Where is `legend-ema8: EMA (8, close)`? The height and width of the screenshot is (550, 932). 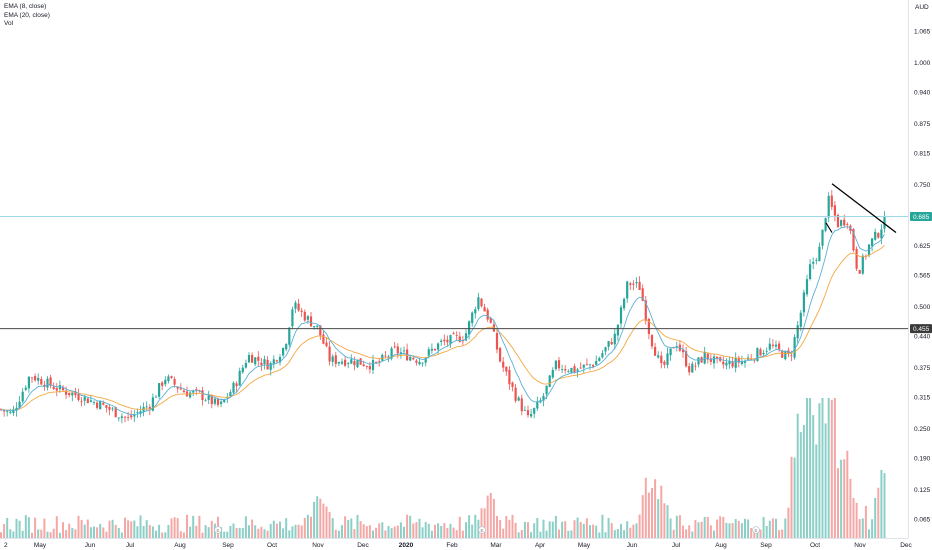 legend-ema8: EMA (8, close) is located at coordinates (25, 6).